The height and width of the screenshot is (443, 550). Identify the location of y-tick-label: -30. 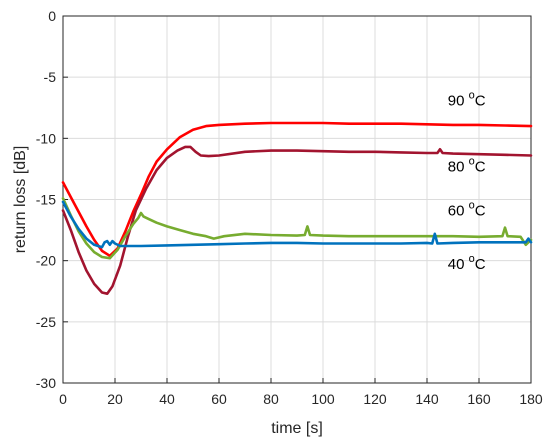
(46, 383).